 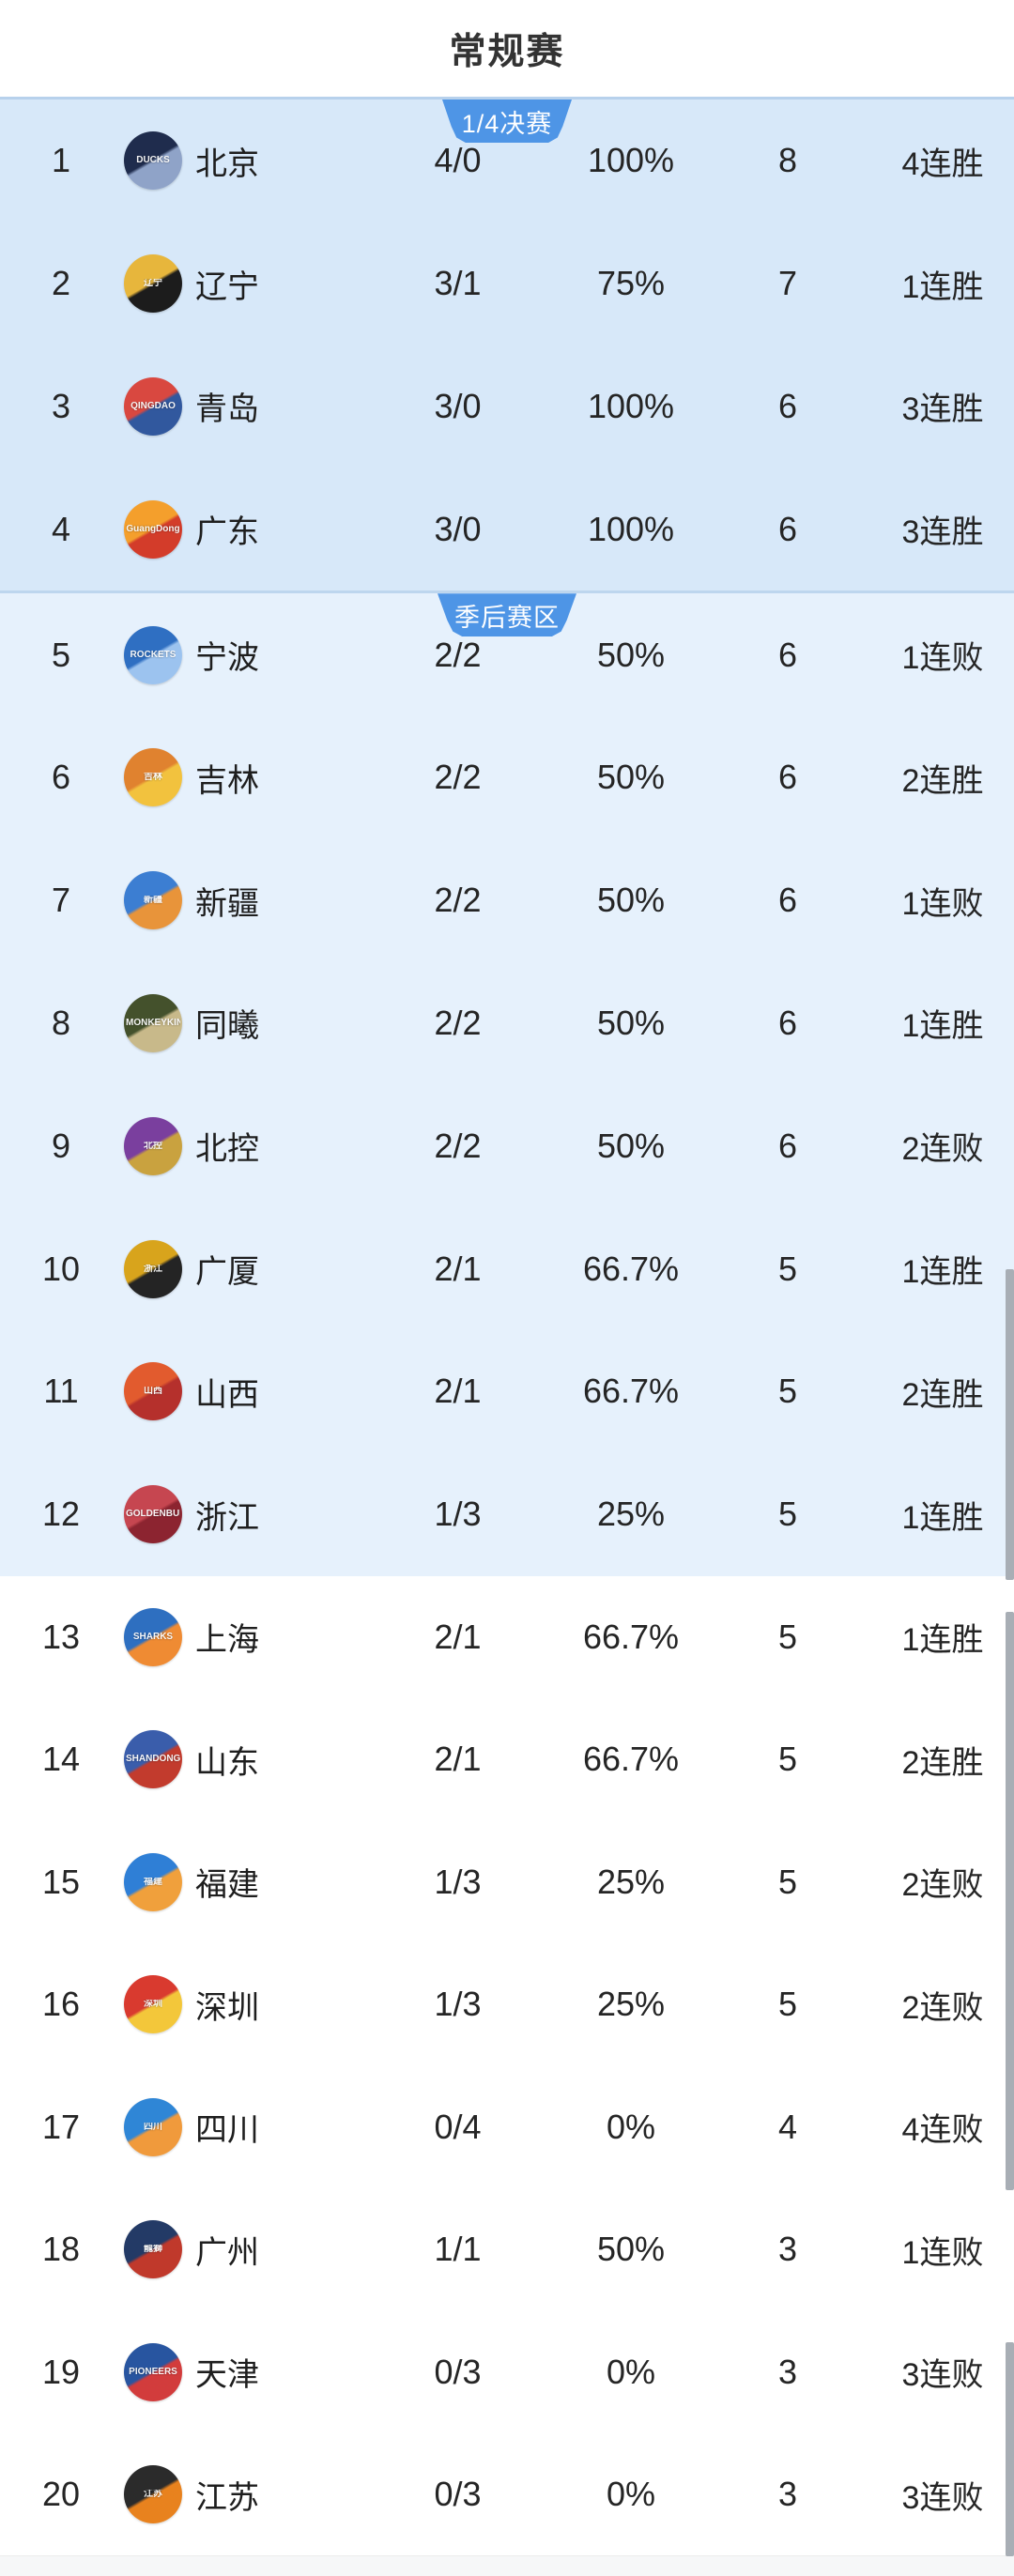 I want to click on record-cell: 1/3, so click(x=458, y=1515).